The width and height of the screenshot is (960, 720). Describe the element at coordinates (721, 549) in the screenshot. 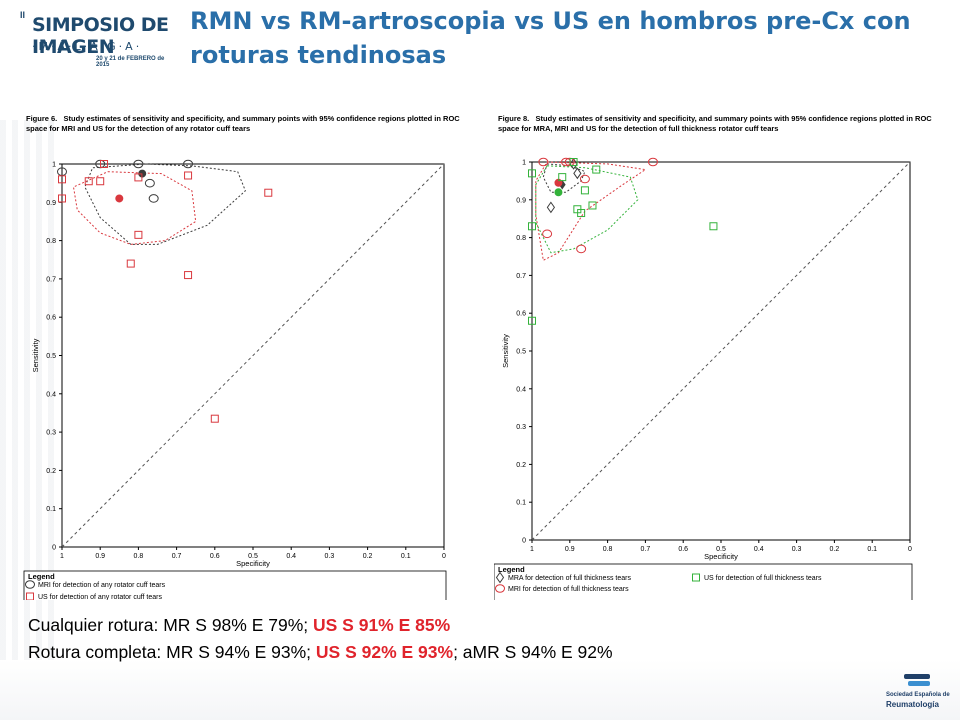

I see `fig8-x-tick-label: 0.5` at that location.